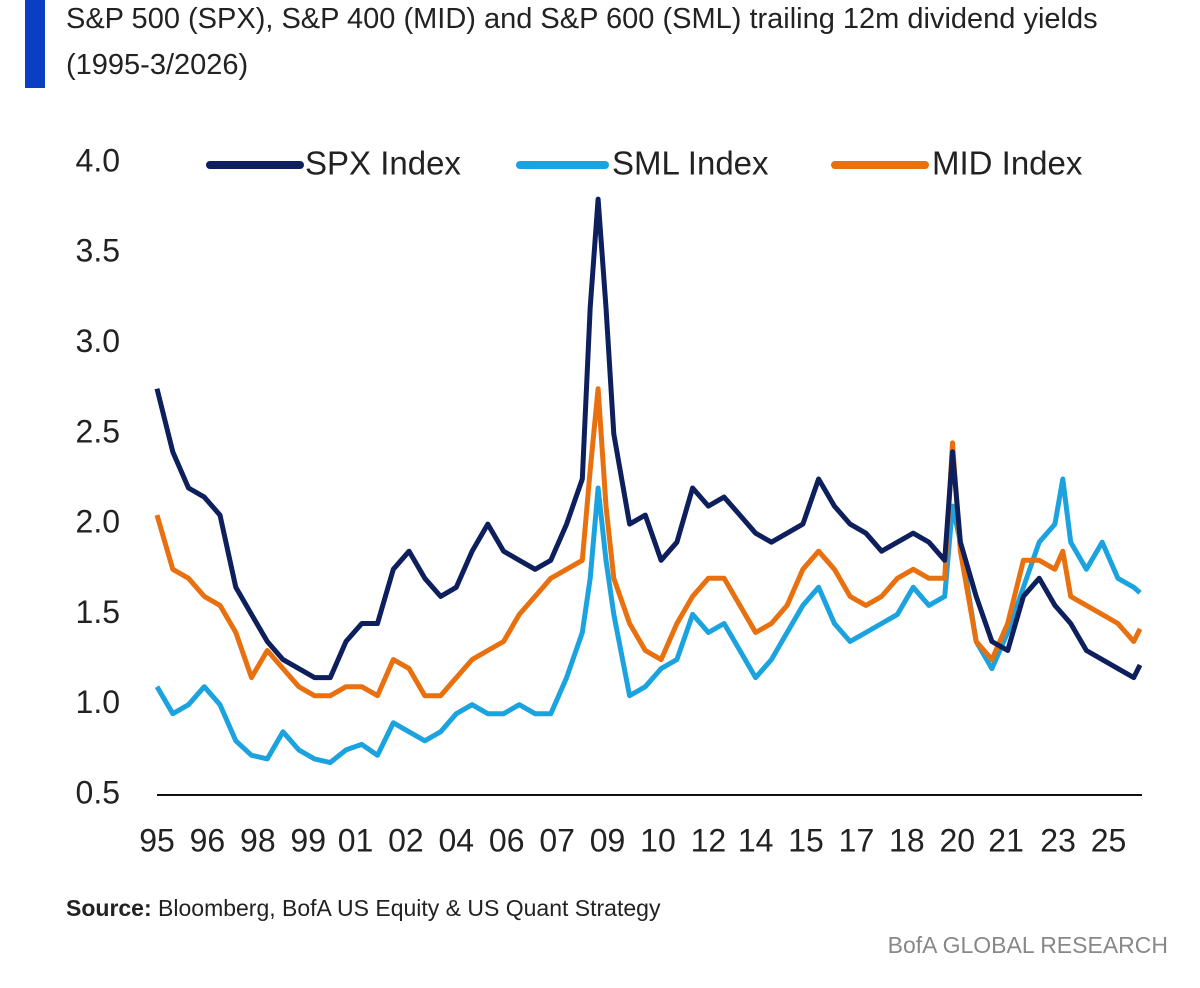 This screenshot has height=988, width=1200. Describe the element at coordinates (98, 612) in the screenshot. I see `y-tick-label: 1.5` at that location.